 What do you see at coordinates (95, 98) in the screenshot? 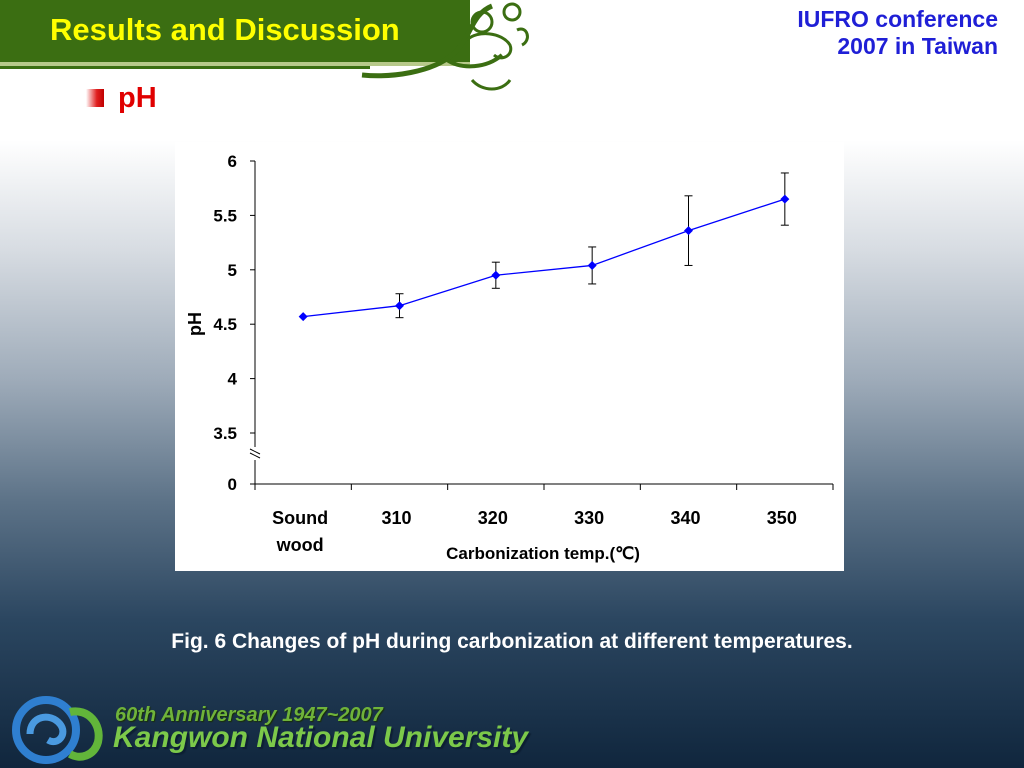
I see `bullet-icon` at bounding box center [95, 98].